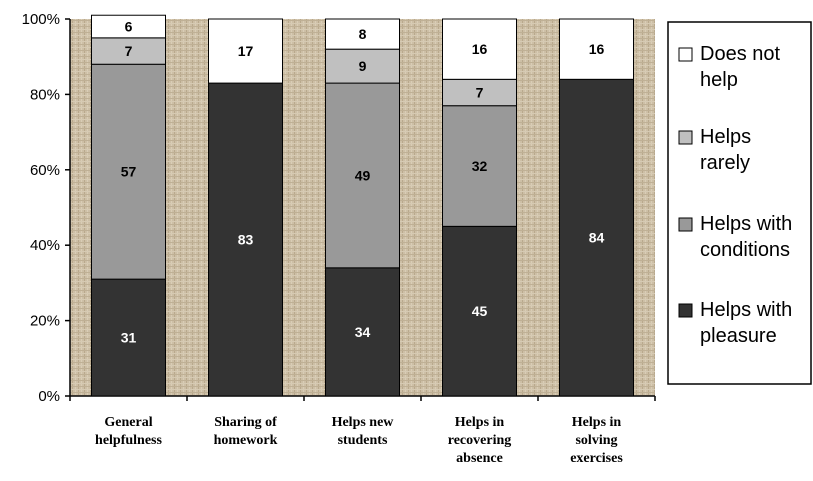 The image size is (813, 481). I want to click on x-tick-label: Helps in solving exercises, so click(596, 440).